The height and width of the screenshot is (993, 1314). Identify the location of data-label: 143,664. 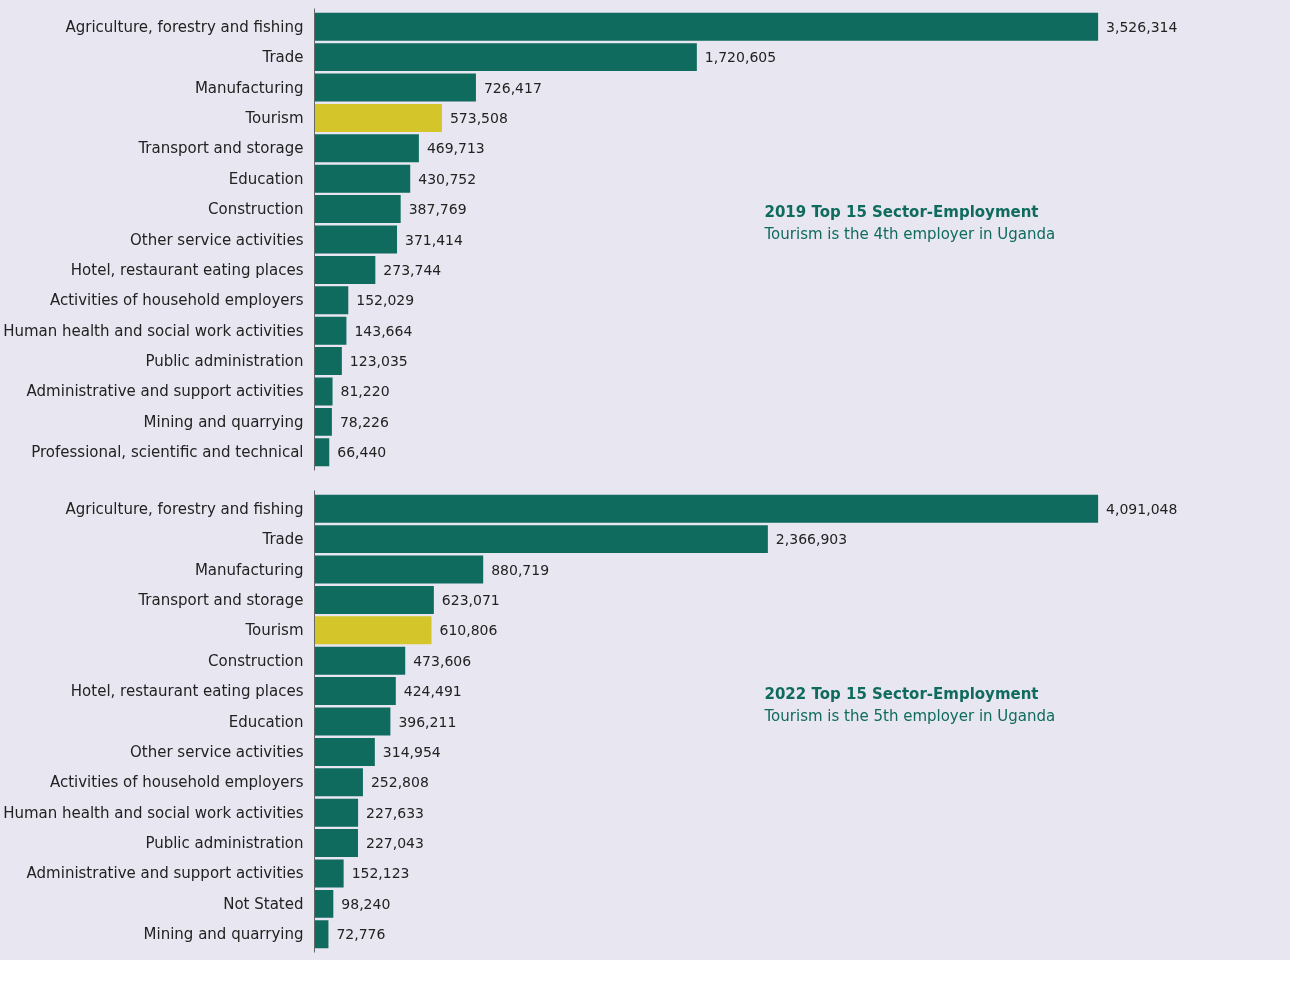
(383, 330).